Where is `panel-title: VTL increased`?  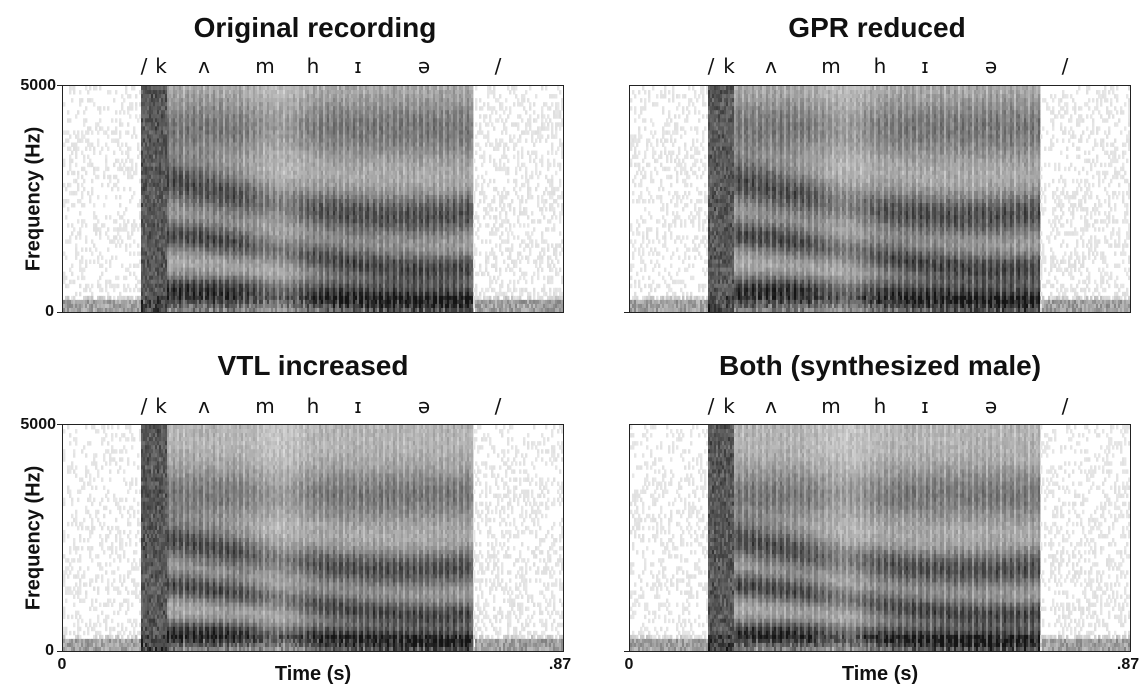
panel-title: VTL increased is located at coordinates (313, 366).